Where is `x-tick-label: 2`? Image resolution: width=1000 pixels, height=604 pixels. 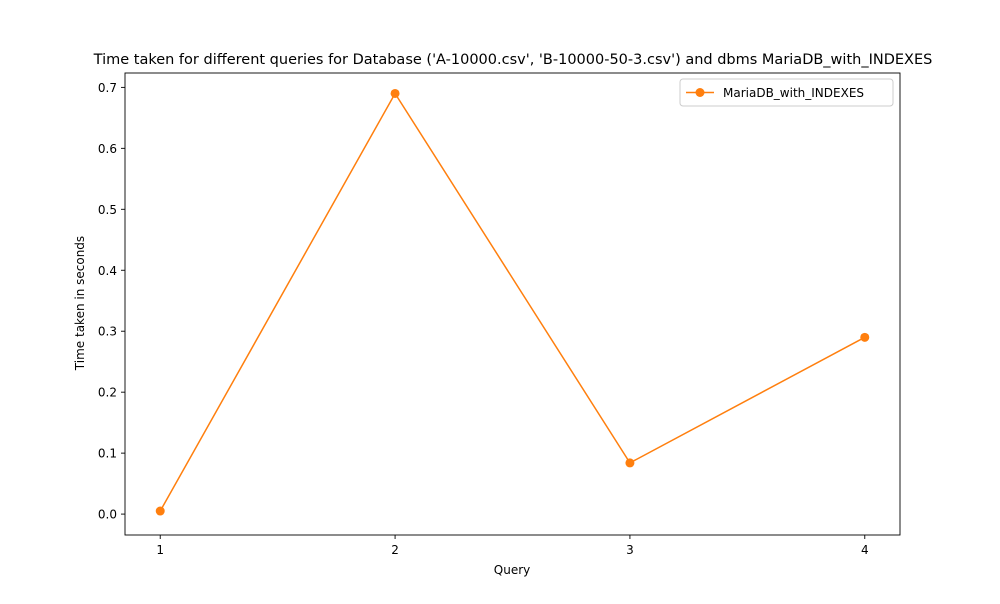
x-tick-label: 2 is located at coordinates (395, 550).